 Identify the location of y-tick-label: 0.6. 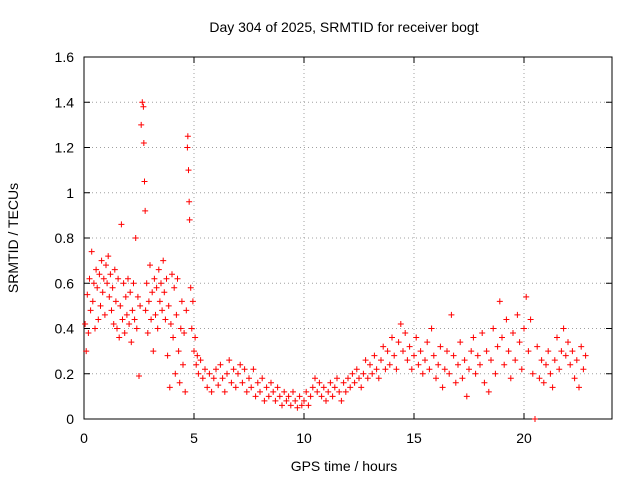
(65, 283).